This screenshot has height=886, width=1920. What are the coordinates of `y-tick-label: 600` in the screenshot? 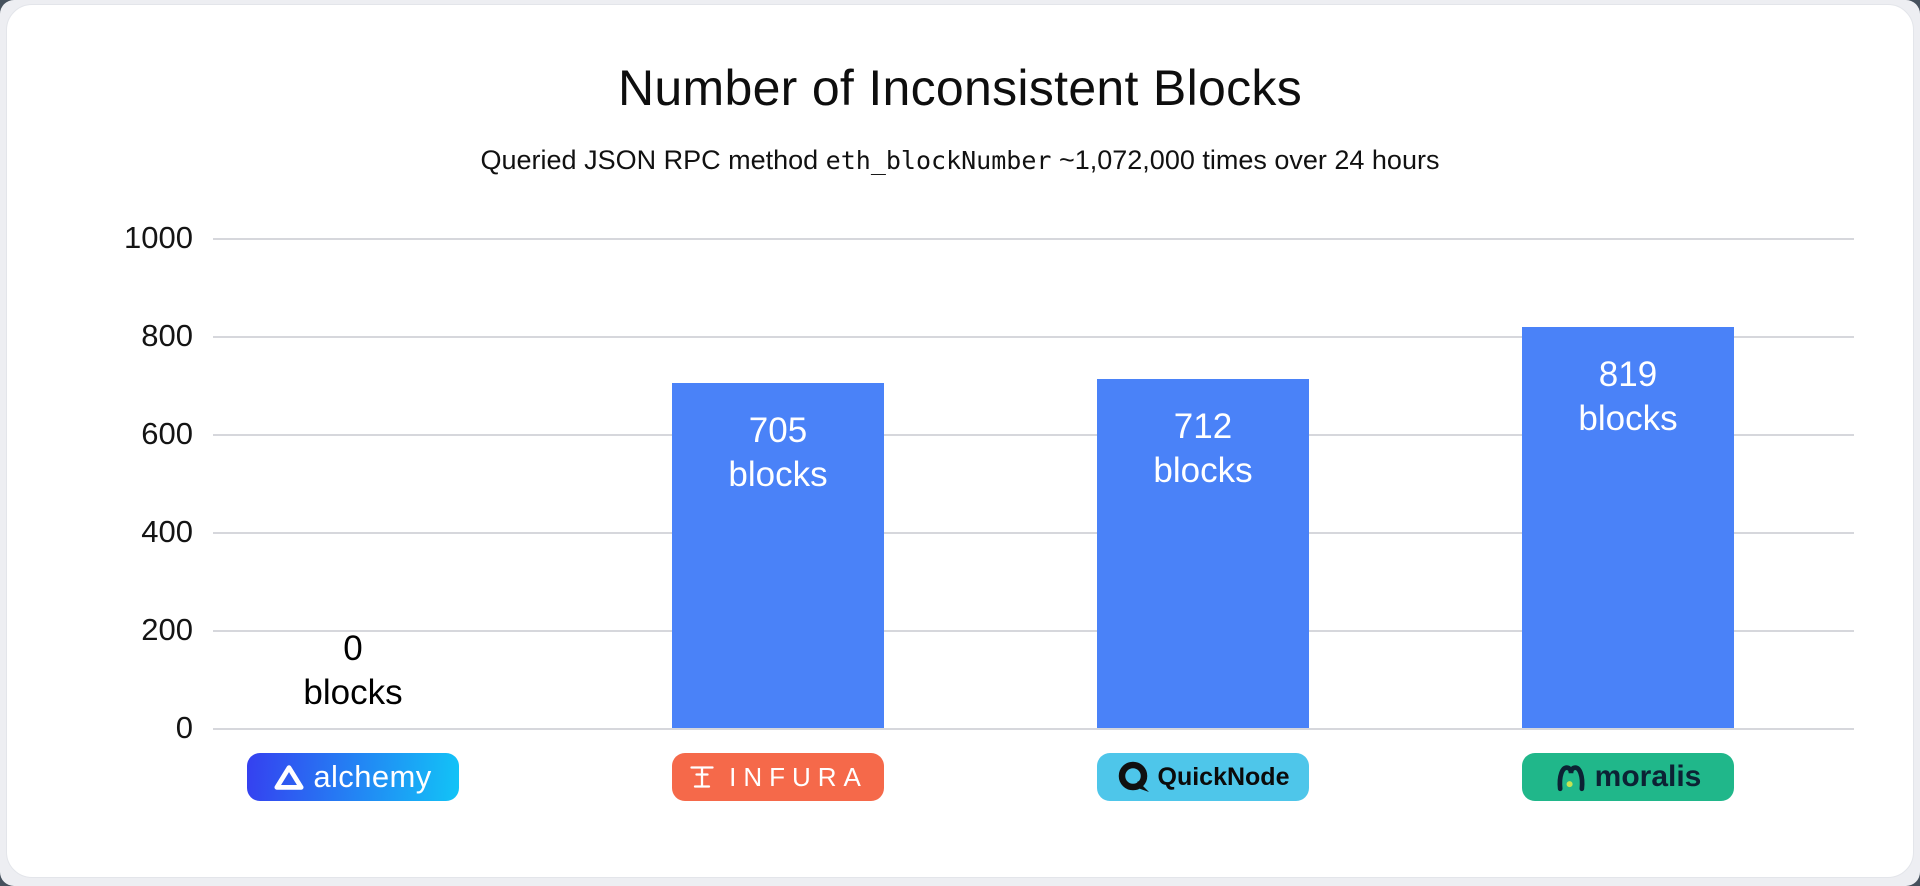 It's located at (167, 433).